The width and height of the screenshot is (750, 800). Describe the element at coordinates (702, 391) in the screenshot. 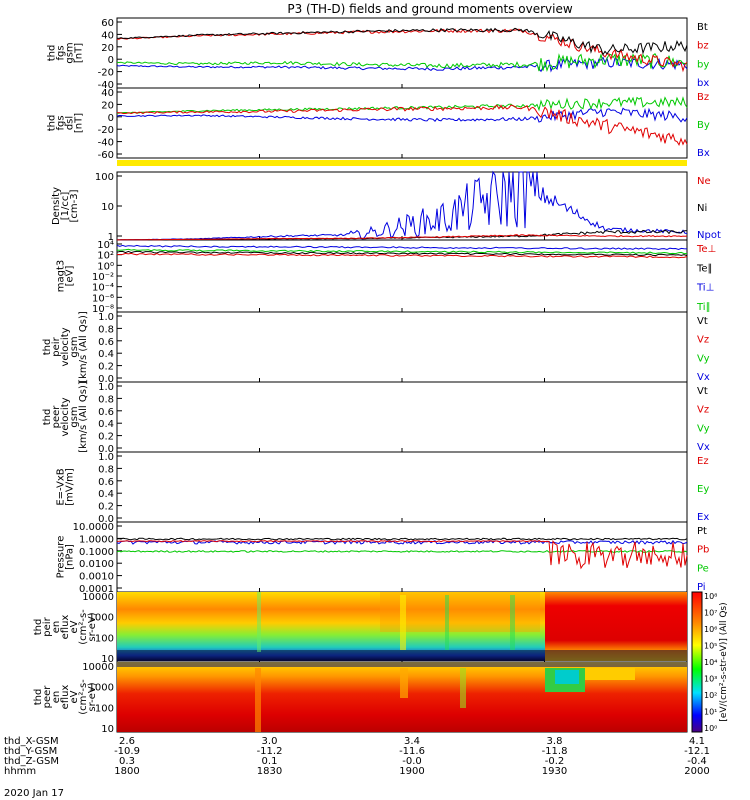

I see `legend-Vt: Vt` at that location.